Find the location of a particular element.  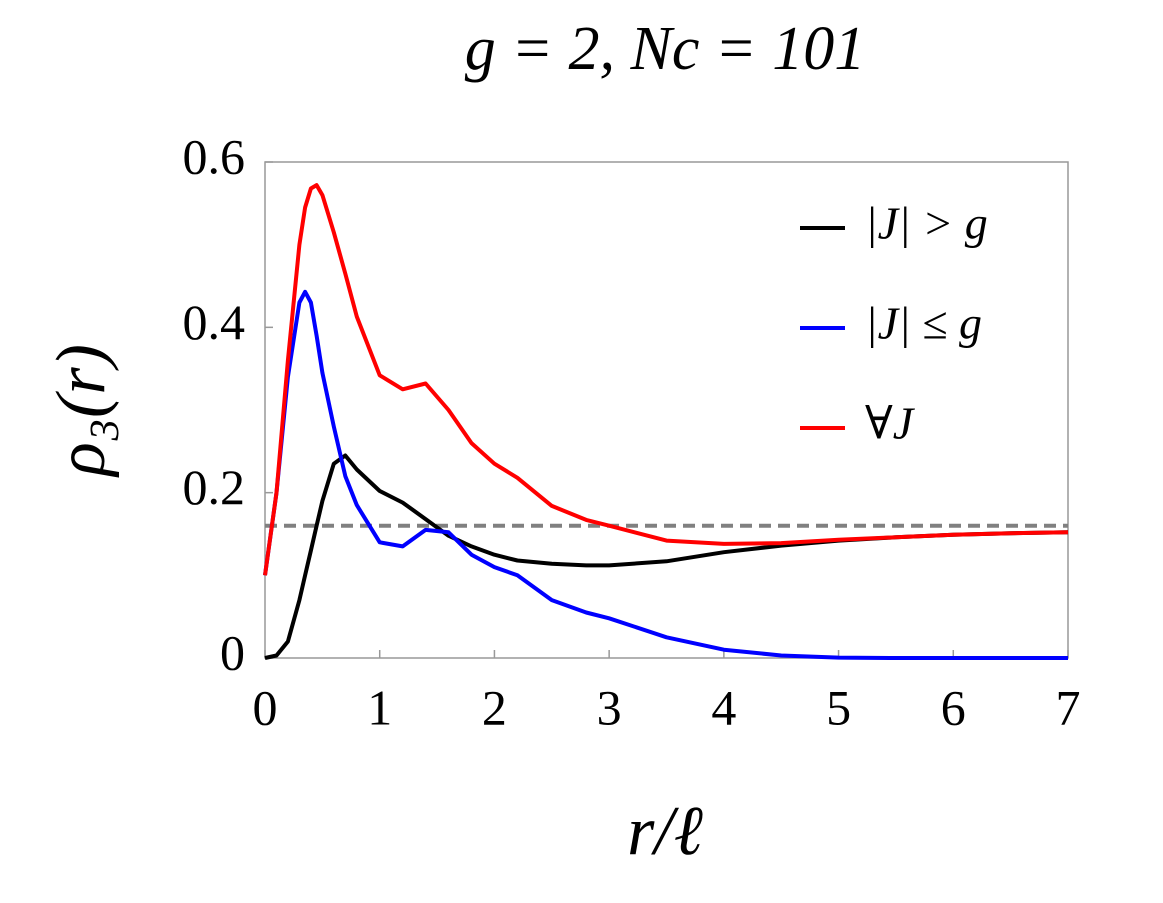

legend-label: |J| > g is located at coordinates (926, 223).